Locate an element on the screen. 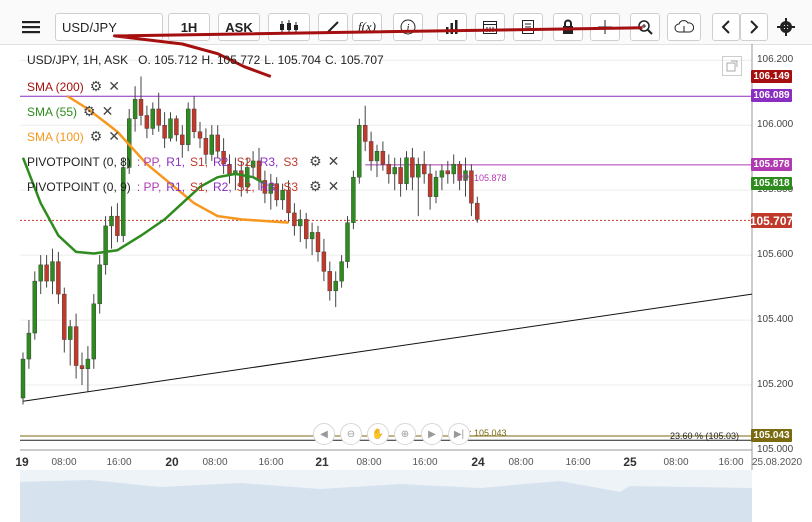  menu-button is located at coordinates (31, 27).